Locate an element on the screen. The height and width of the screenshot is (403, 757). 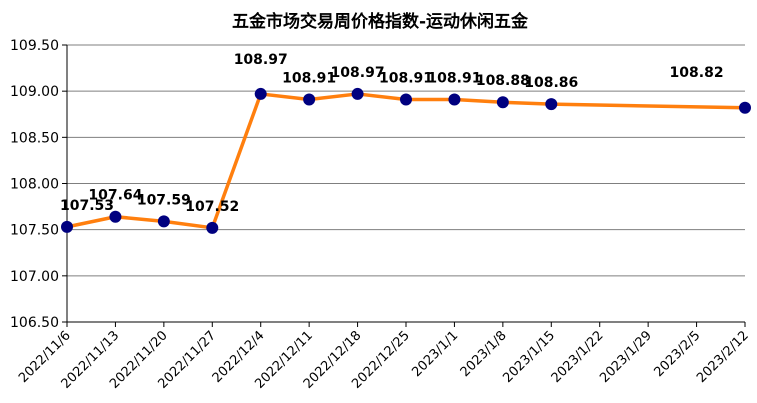
y-tick-label: 107.00 is located at coordinates (34, 277).